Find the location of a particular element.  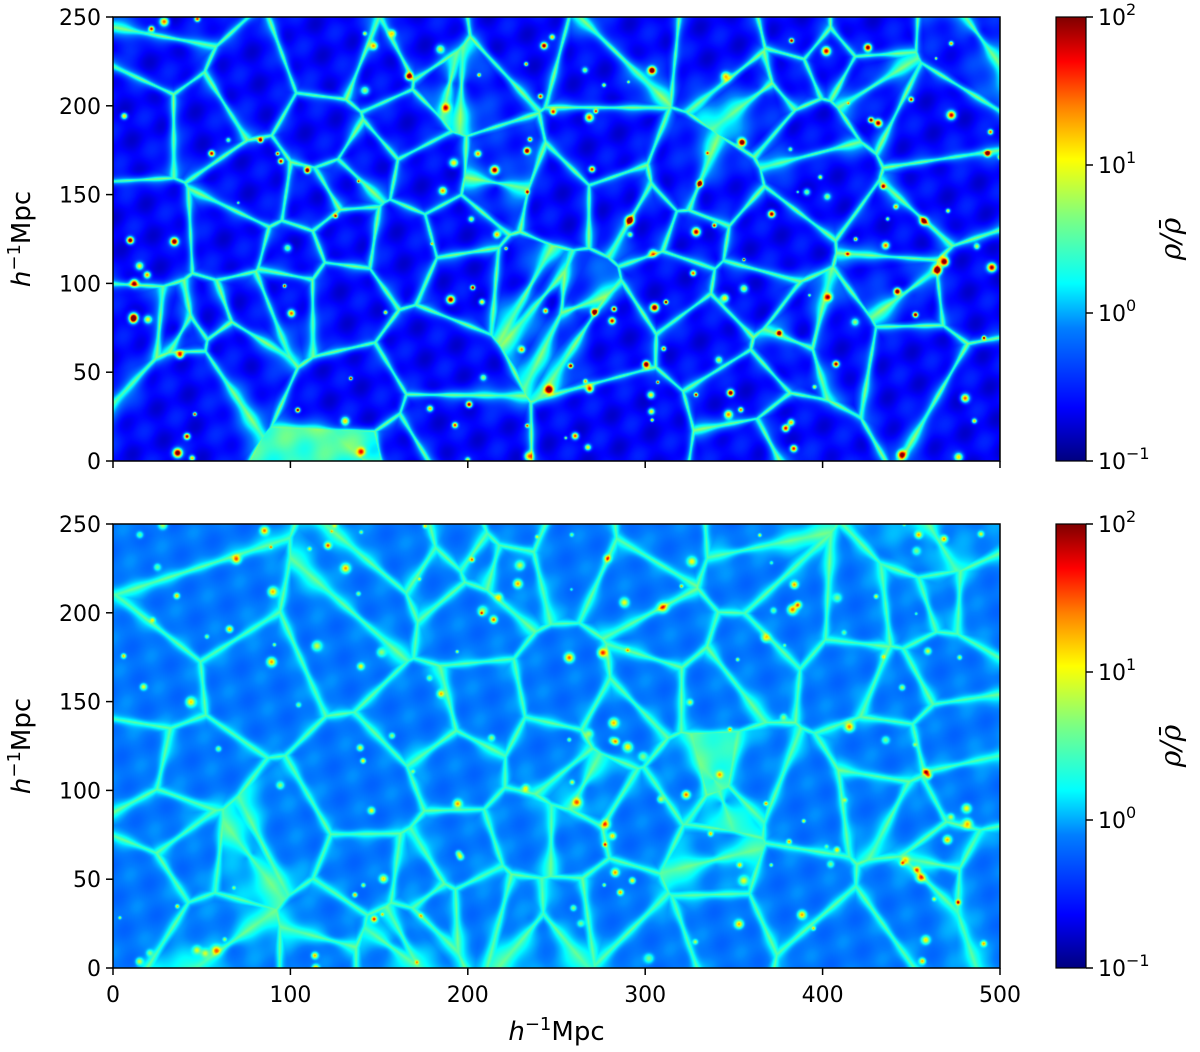

bottom-colorbar-gradient is located at coordinates (1071, 746).